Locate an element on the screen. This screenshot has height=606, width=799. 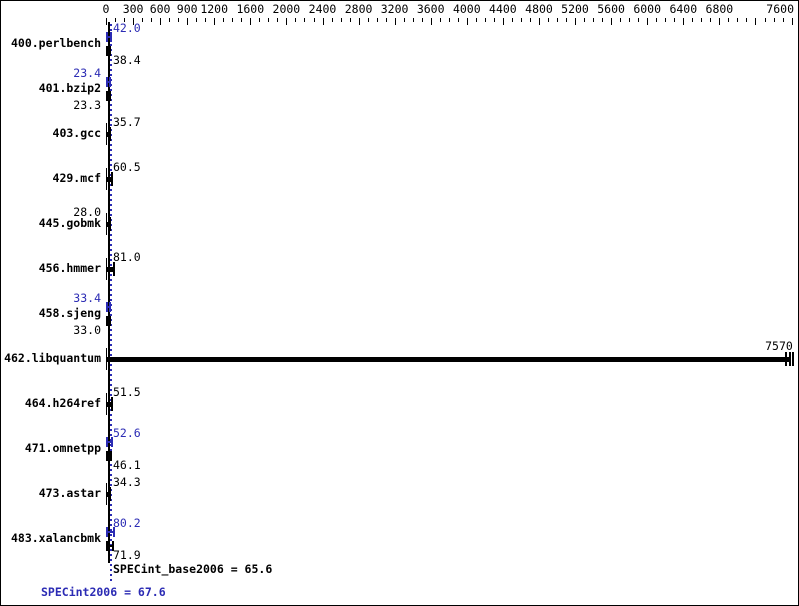
value-label-base: 28.0 is located at coordinates (87, 212).